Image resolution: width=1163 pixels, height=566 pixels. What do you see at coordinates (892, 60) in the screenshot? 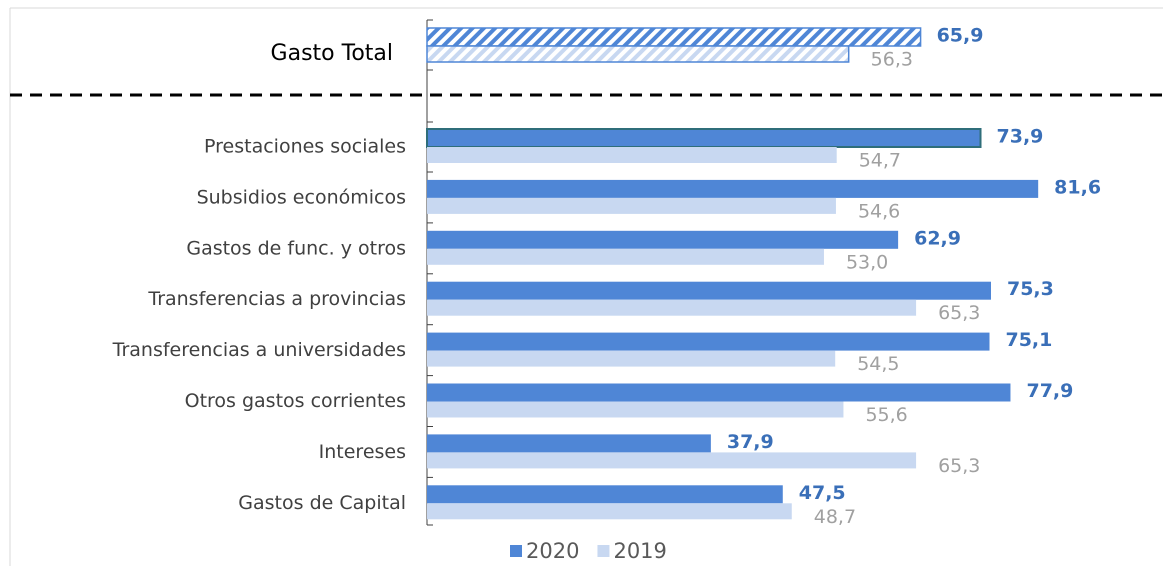
I see `value-label: 56,3` at bounding box center [892, 60].